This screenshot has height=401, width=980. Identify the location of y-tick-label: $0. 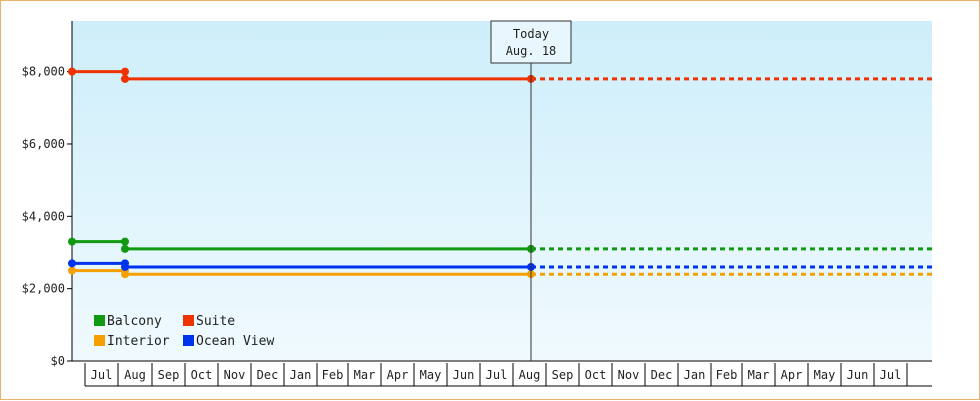
(58, 361).